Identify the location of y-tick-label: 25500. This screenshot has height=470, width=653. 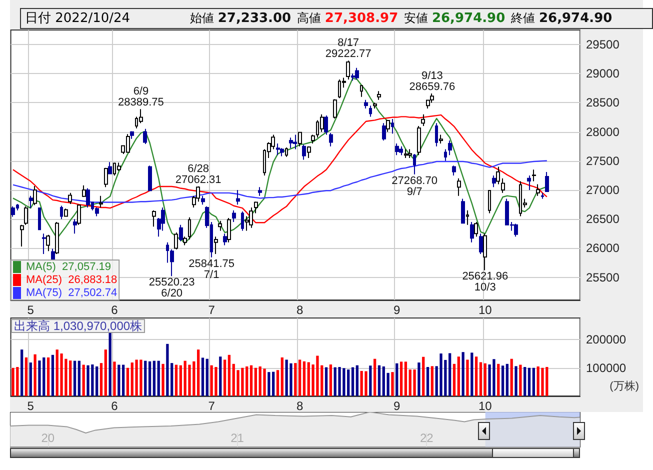
(603, 277).